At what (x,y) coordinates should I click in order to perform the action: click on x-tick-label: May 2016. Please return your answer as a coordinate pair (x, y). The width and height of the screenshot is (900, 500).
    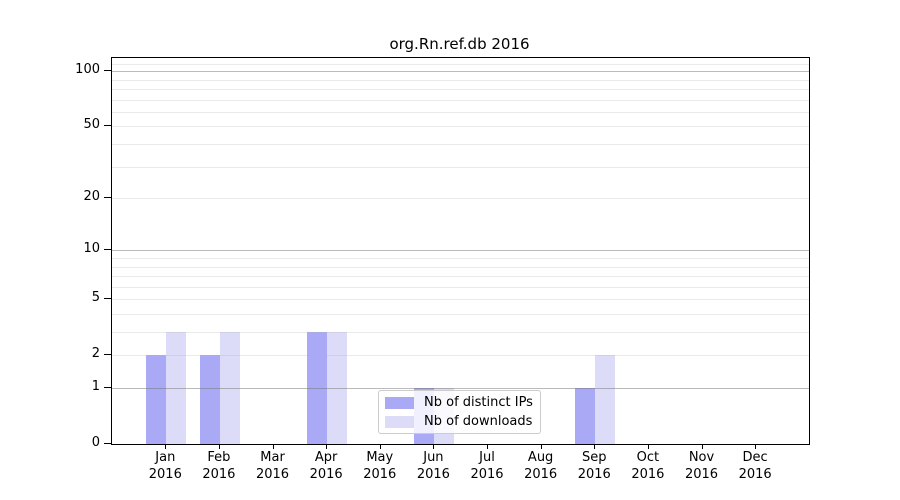
    Looking at the image, I should click on (380, 466).